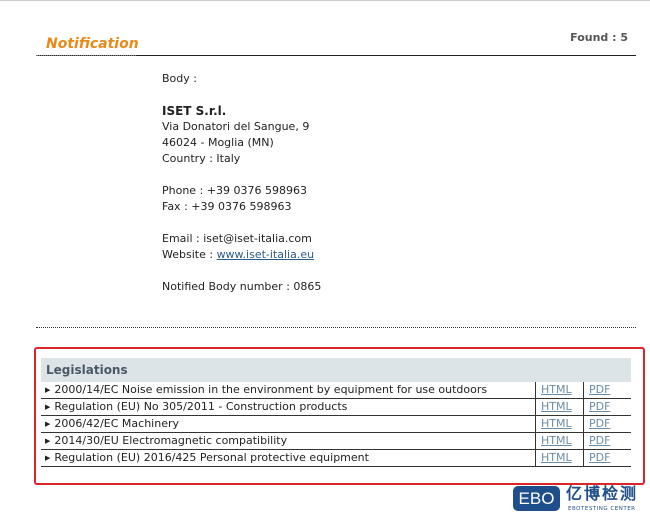 The height and width of the screenshot is (515, 650). What do you see at coordinates (237, 238) in the screenshot?
I see `body-email: Email : iset@iset-italia.com` at bounding box center [237, 238].